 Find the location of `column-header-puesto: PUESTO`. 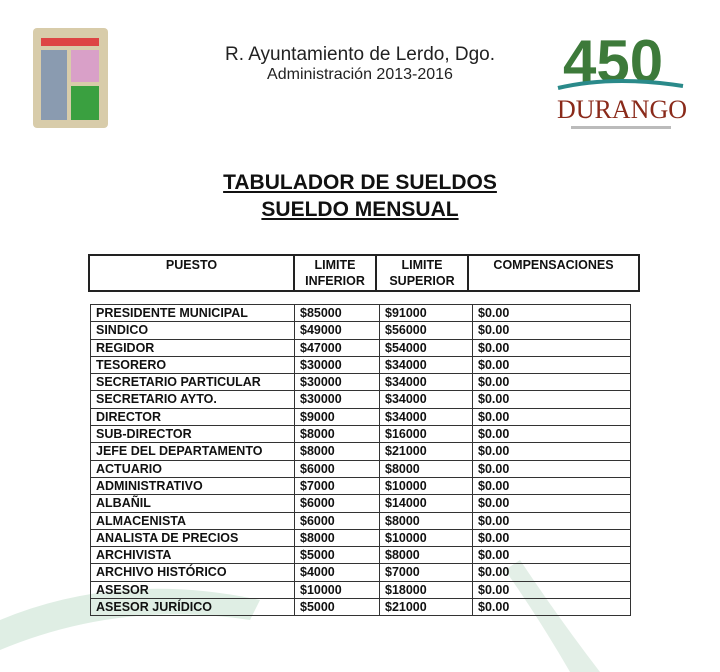

column-header-puesto: PUESTO is located at coordinates (191, 273).